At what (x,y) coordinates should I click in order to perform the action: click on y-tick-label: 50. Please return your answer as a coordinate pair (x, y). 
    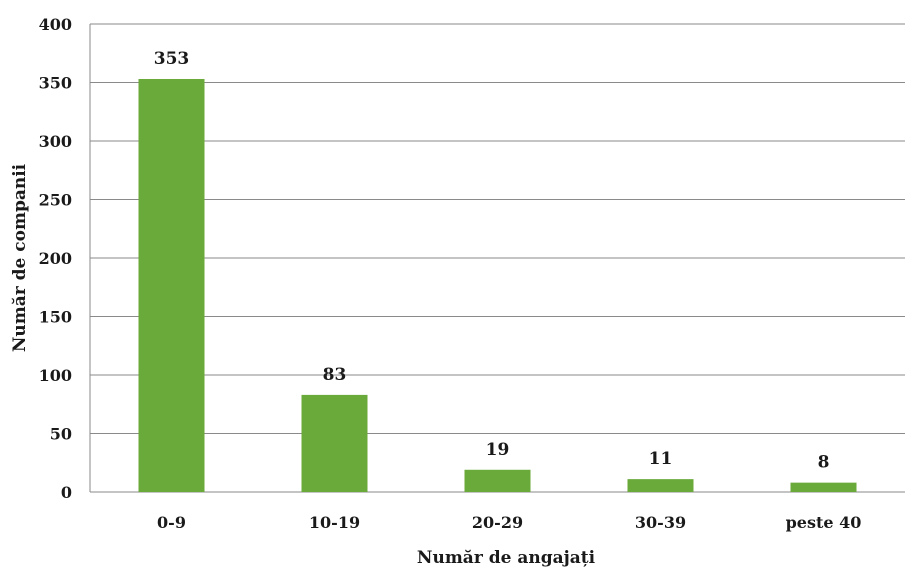
    Looking at the image, I should click on (61, 434).